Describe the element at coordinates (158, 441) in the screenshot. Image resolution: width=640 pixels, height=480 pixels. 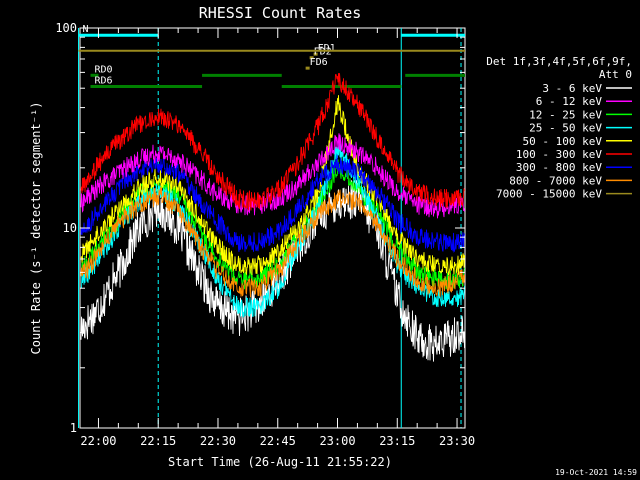
I see `x-tick-label-1: 22:15` at that location.